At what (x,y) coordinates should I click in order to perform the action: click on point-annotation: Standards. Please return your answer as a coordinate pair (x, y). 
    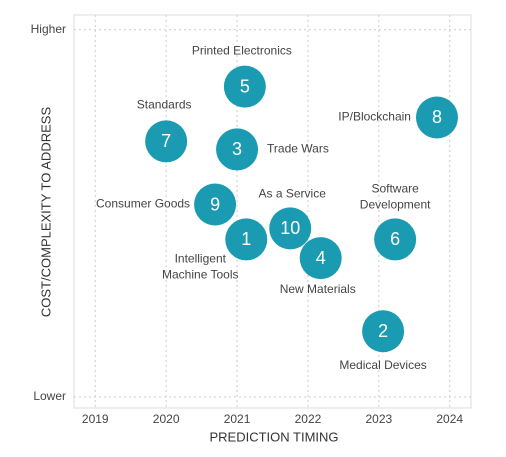
    Looking at the image, I should click on (164, 105).